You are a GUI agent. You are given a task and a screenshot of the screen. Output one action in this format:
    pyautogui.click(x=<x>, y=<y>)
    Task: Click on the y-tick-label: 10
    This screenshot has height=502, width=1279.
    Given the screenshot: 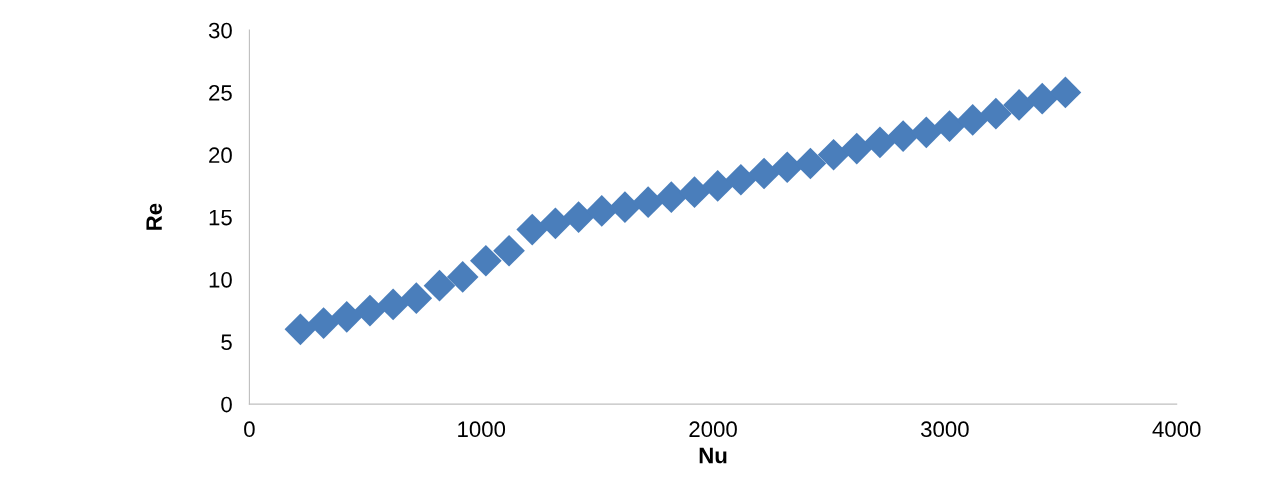 What is the action you would take?
    pyautogui.click(x=220, y=279)
    